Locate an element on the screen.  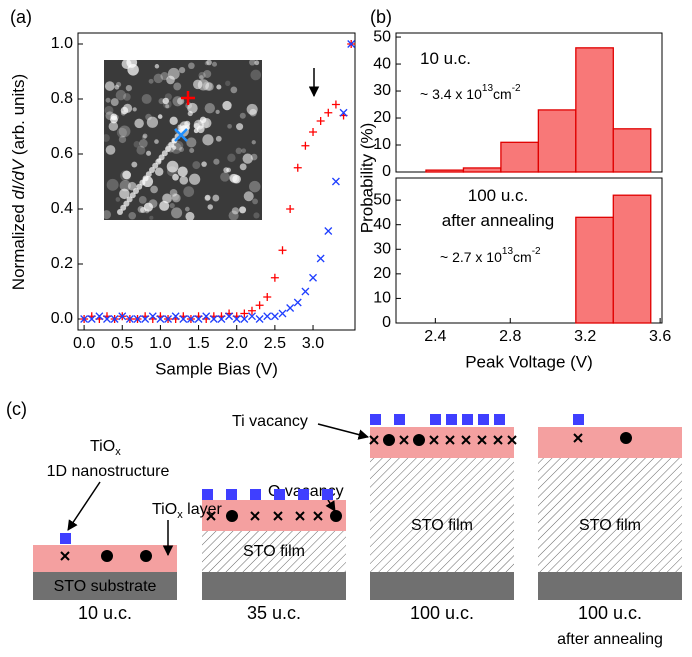
x-tick-label: 2.8 is located at coordinates (510, 336).